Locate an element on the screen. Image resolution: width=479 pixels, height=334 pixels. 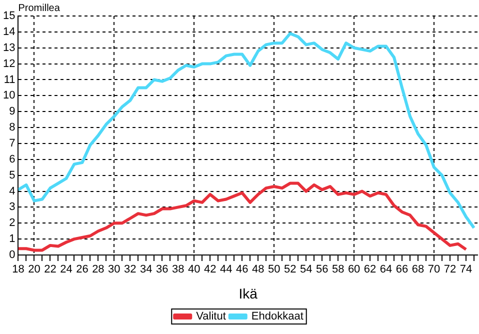
x-tick-label: 32 is located at coordinates (130, 270).